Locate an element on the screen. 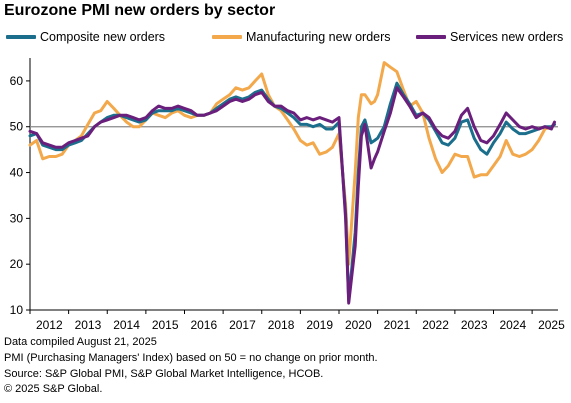 This screenshot has width=571, height=403. x-tick-label: 2016 is located at coordinates (203, 325).